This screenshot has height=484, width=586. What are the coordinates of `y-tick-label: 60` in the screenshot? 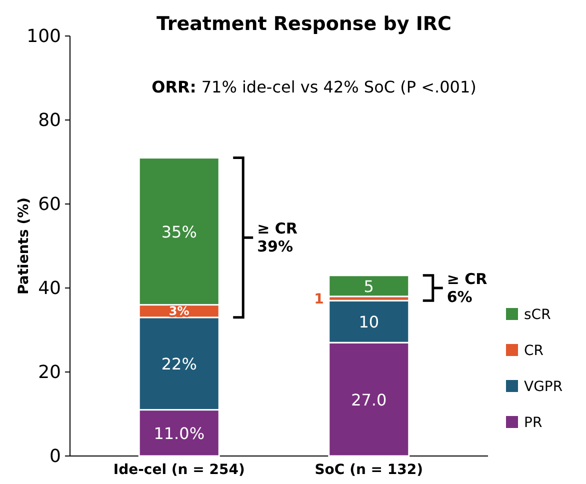 It's located at (49, 204).